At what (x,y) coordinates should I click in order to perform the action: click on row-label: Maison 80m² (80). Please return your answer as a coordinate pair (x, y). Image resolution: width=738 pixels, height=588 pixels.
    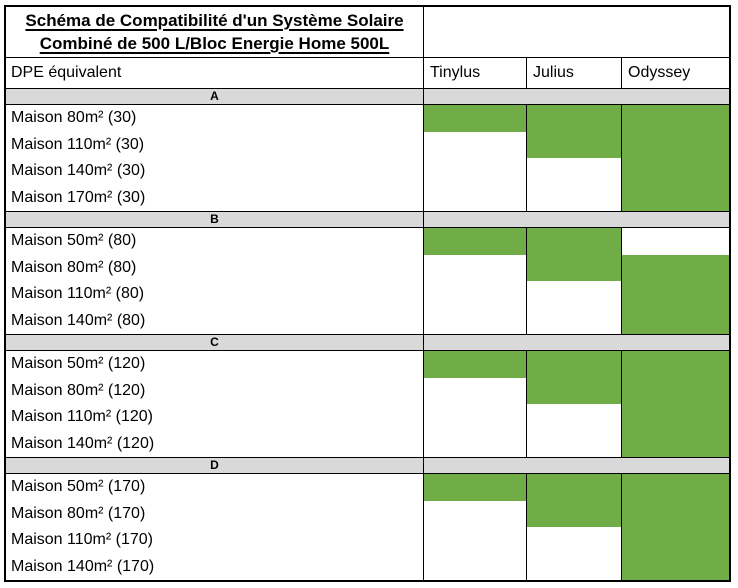
    Looking at the image, I should click on (74, 267).